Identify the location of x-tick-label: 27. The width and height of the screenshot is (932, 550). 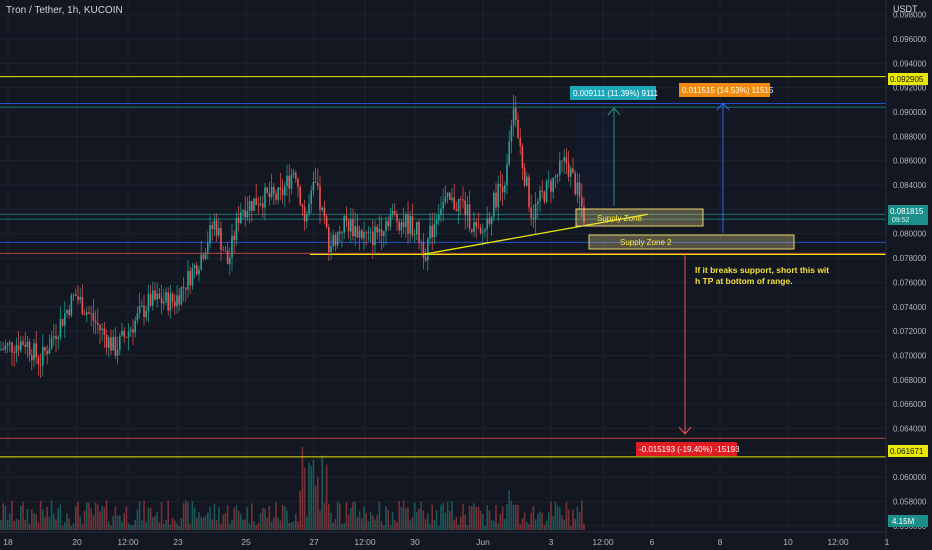
(314, 542).